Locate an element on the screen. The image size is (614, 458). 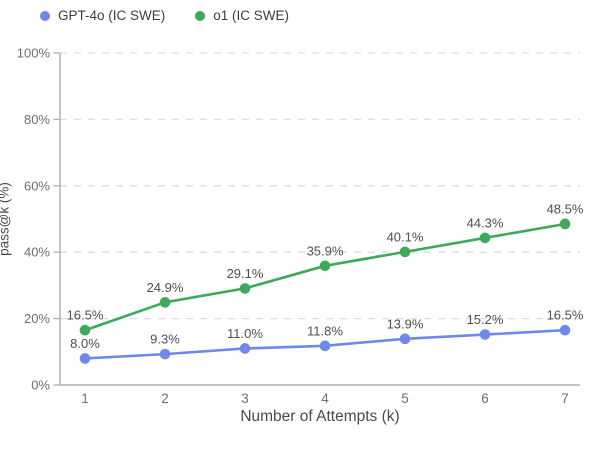
legend-label-o1: o1 (IC SWE) is located at coordinates (251, 15).